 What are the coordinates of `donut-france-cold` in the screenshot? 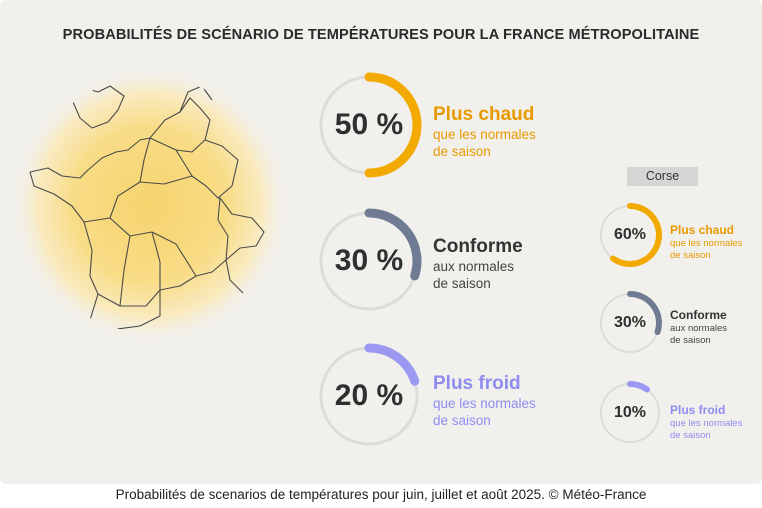 It's located at (369, 394).